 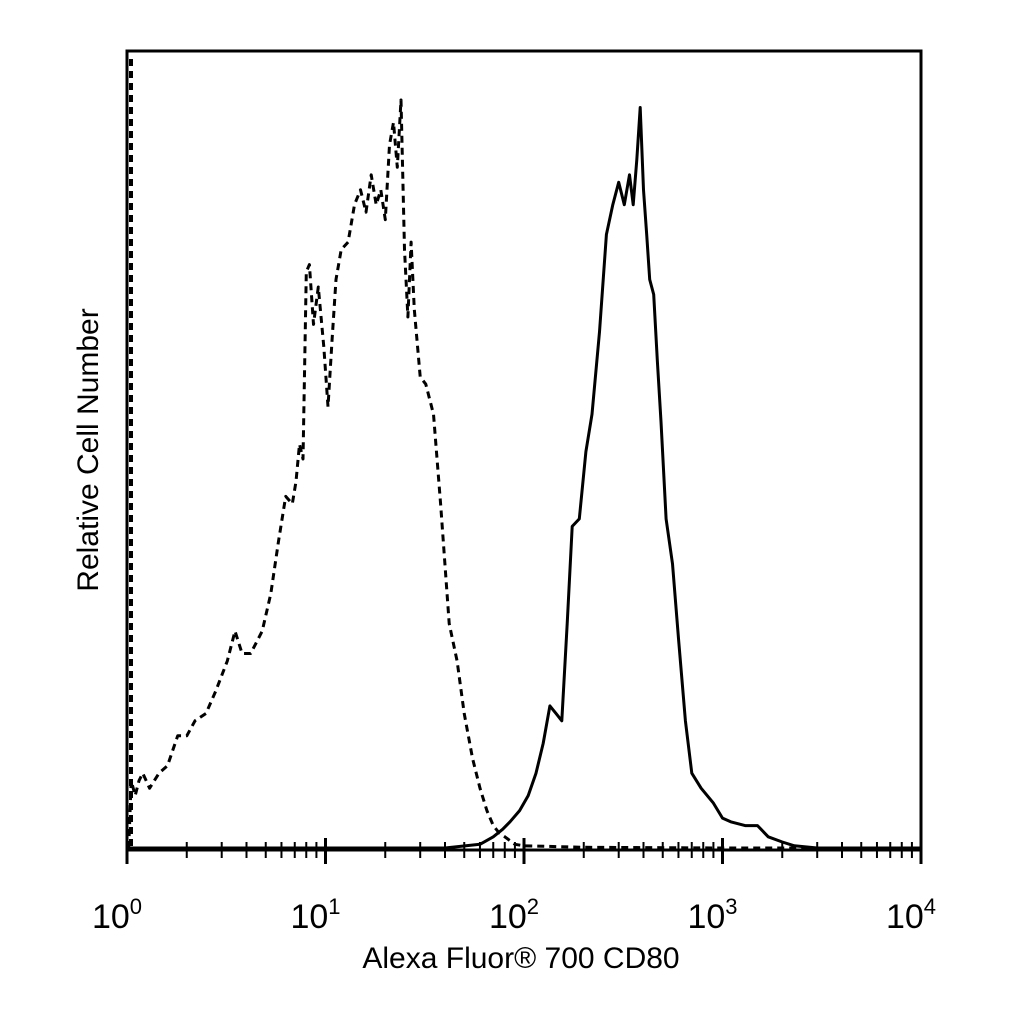 I want to click on major-ticks, so click(x=524, y=851).